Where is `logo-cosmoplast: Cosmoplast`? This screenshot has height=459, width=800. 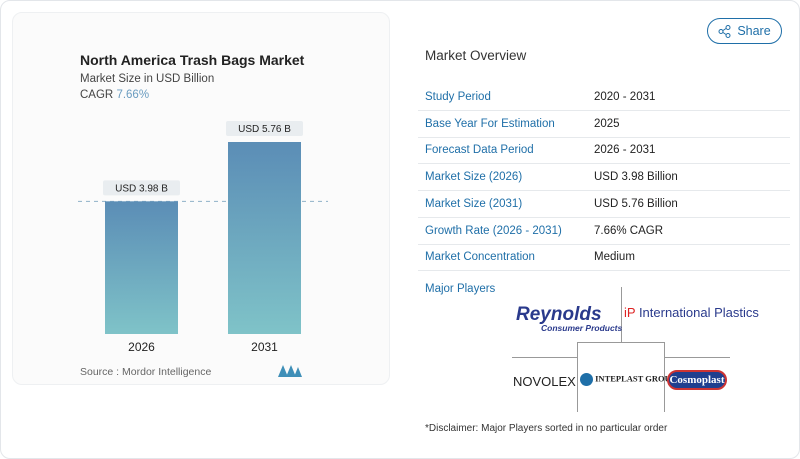
logo-cosmoplast: Cosmoplast is located at coordinates (697, 380).